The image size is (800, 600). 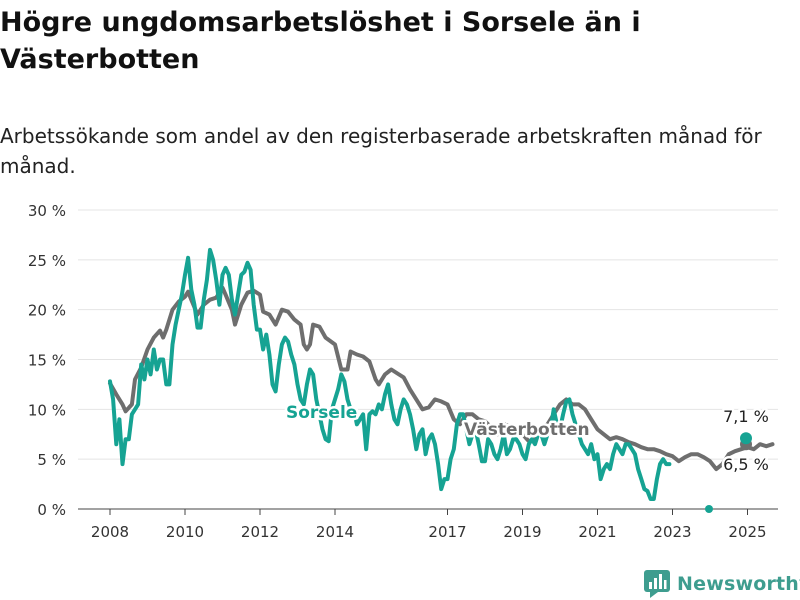 I want to click on series-labels: Sorsele Västerbotten 7,1 % 6,5 %, so click(x=528, y=439).